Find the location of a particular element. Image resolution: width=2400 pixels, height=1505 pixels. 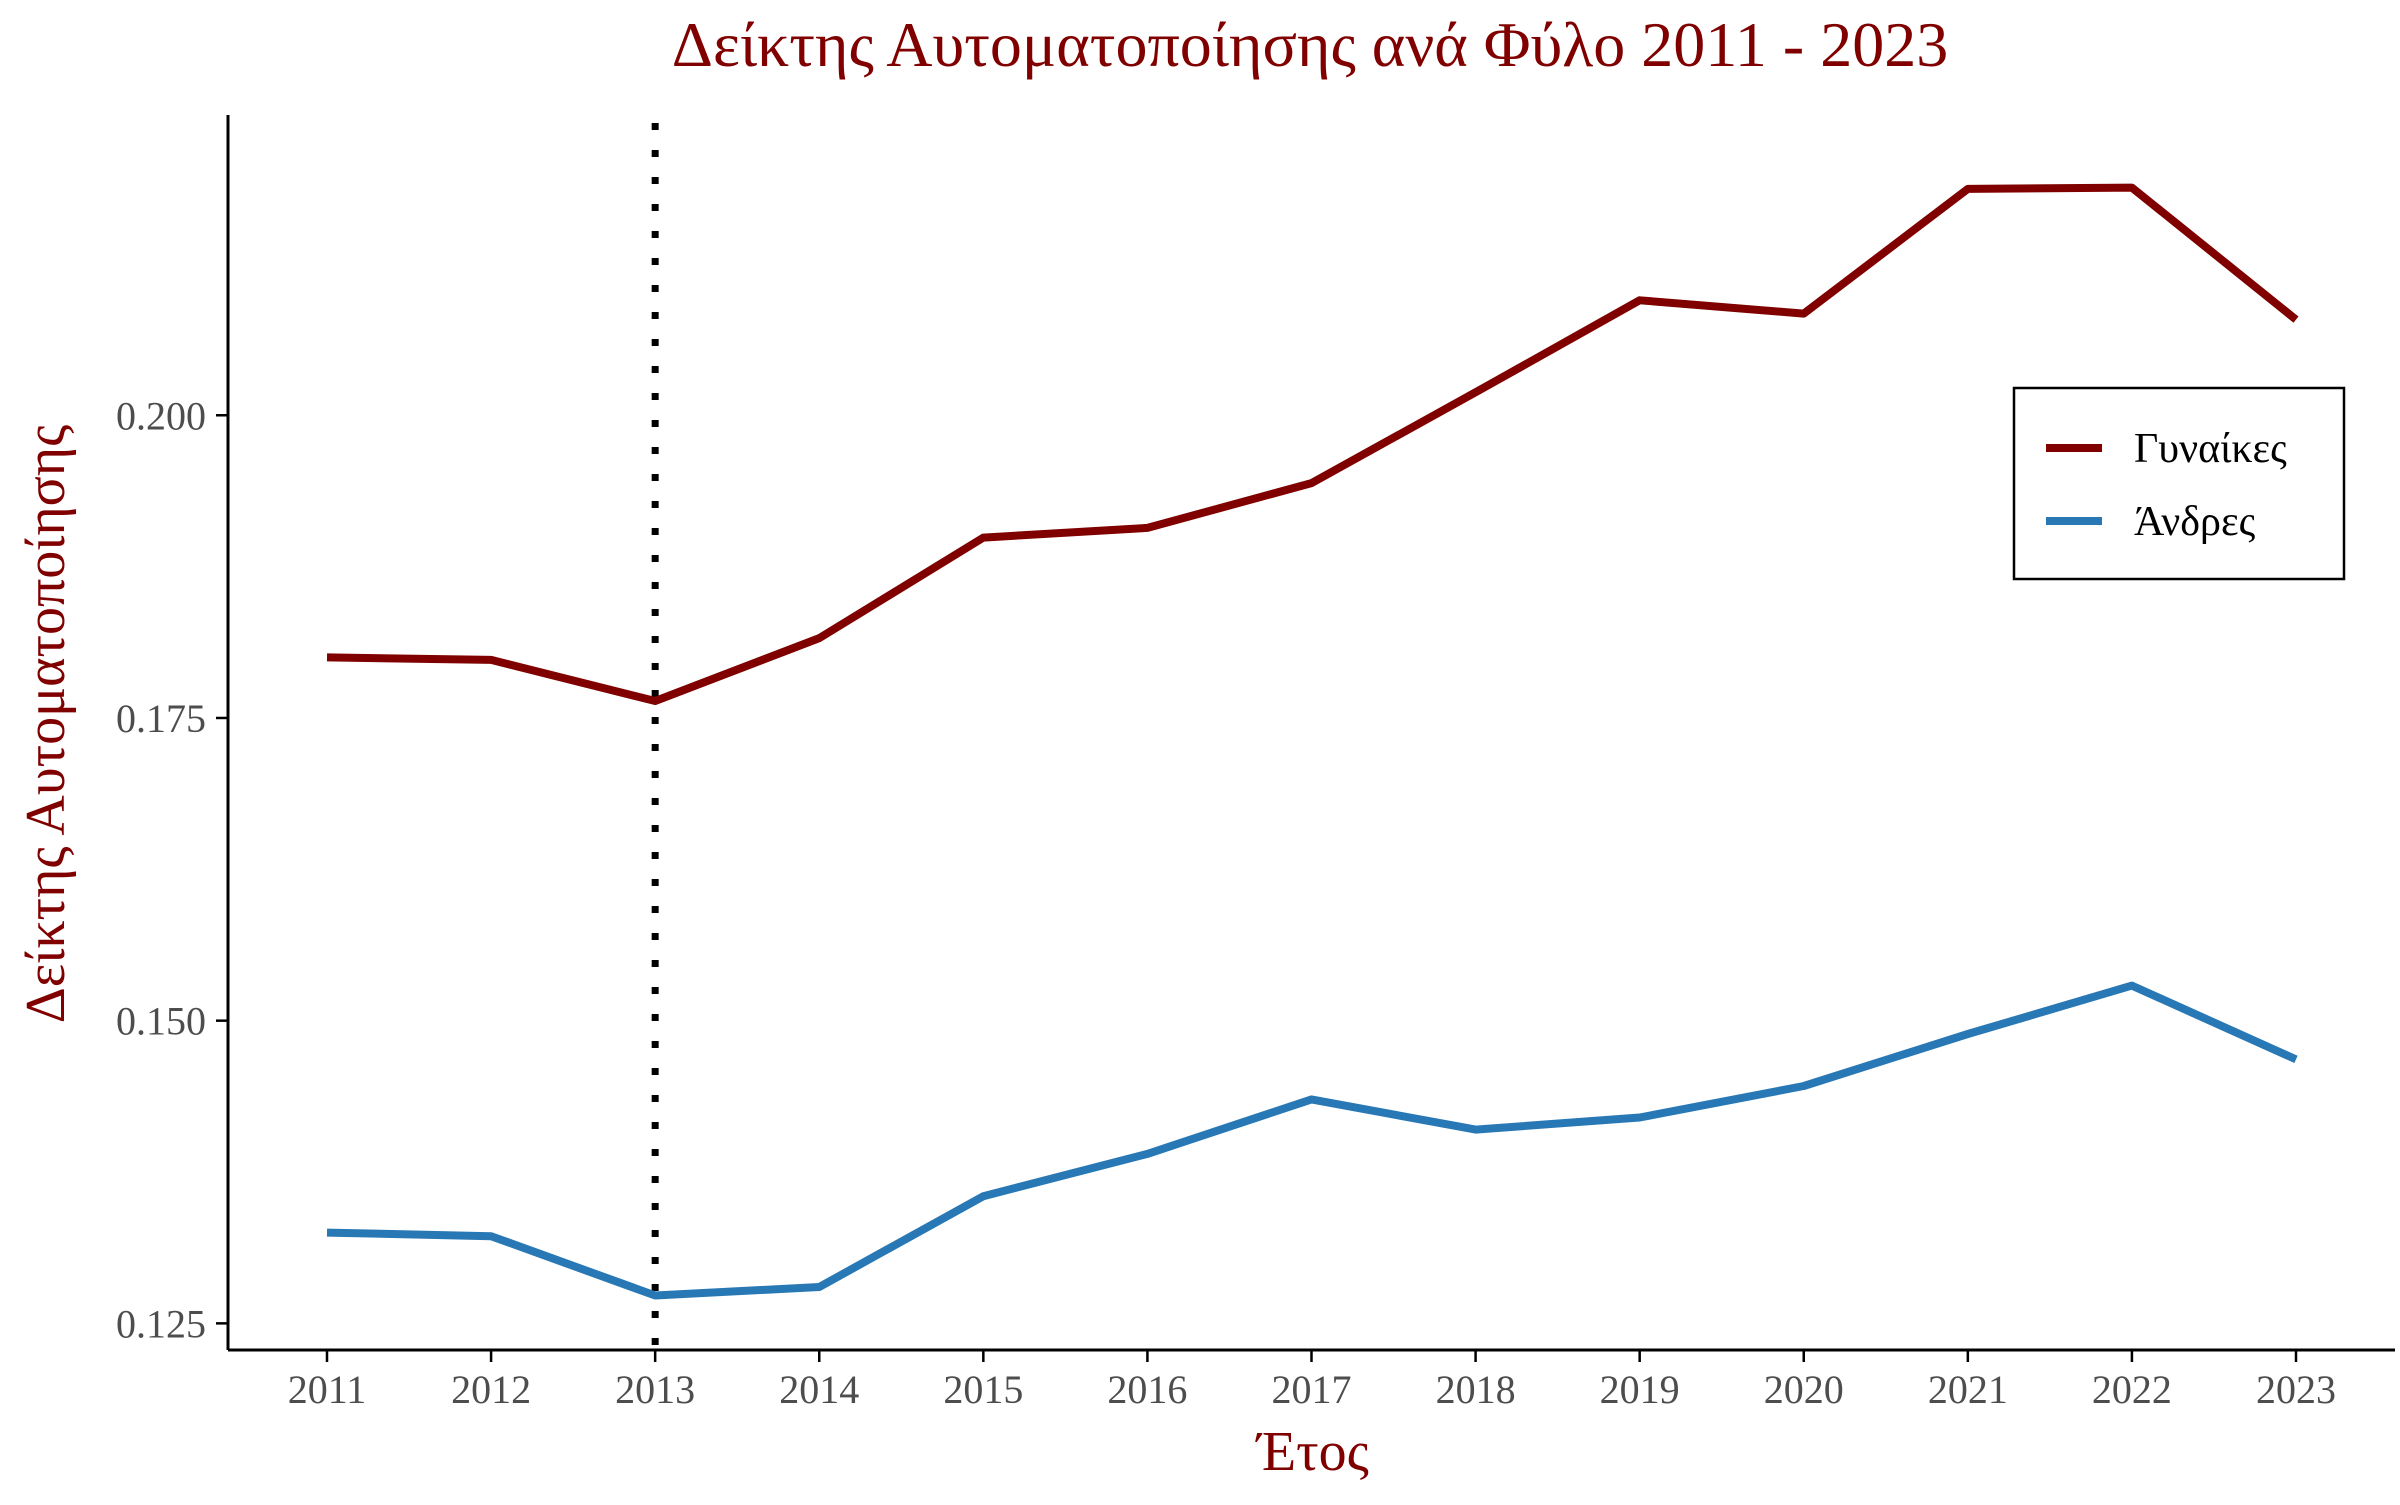

legend-label-andres: Άνδρες is located at coordinates (2195, 522).